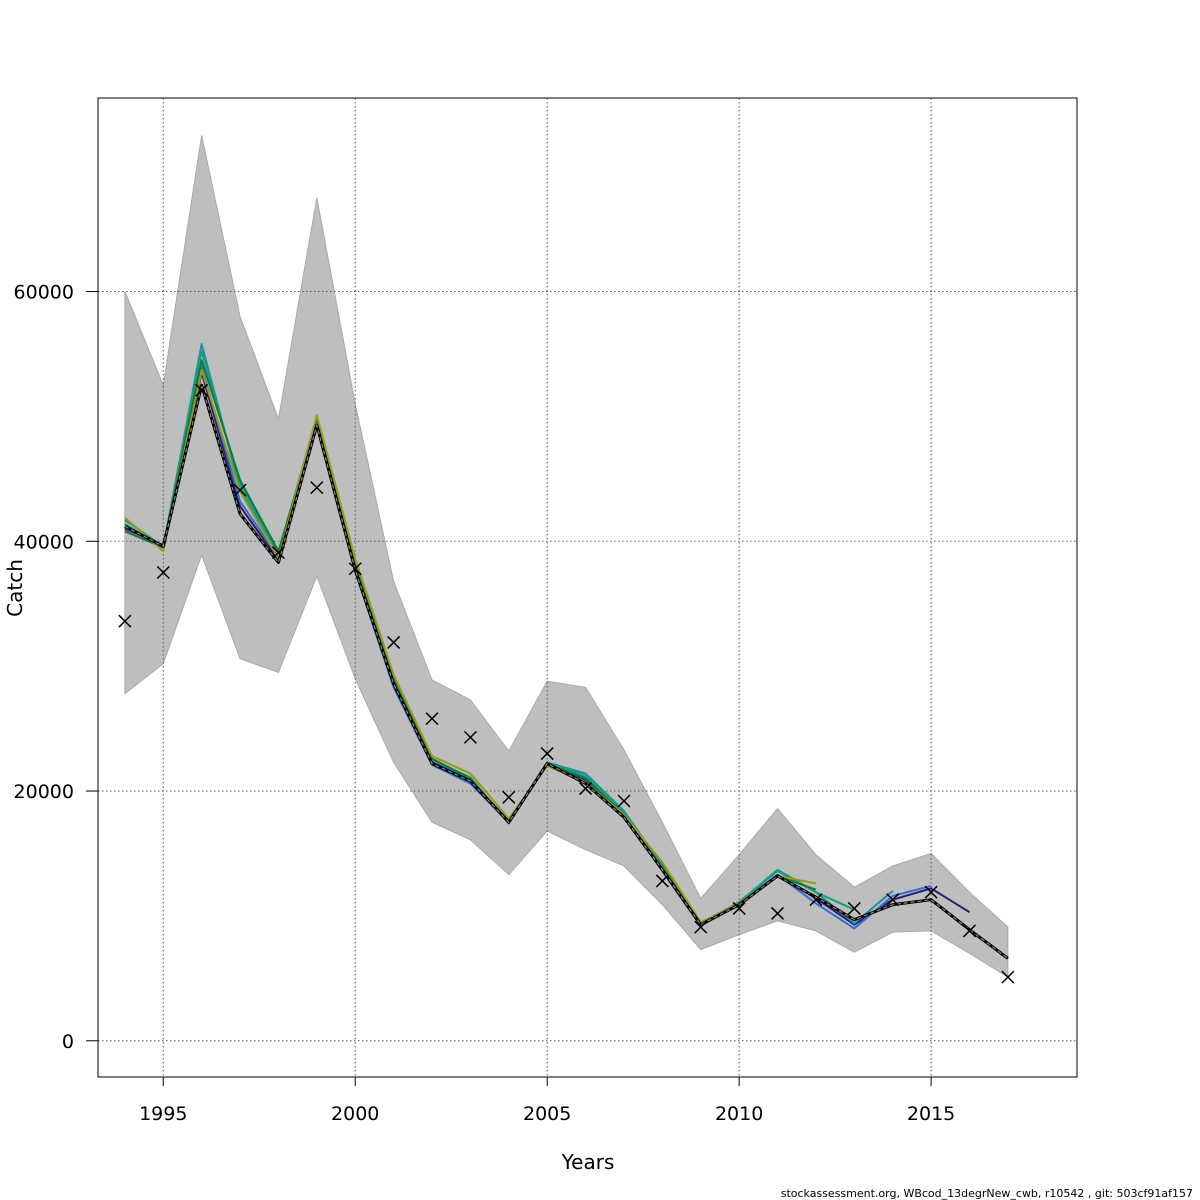  I want to click on x-tick-label: 2000, so click(355, 1114).